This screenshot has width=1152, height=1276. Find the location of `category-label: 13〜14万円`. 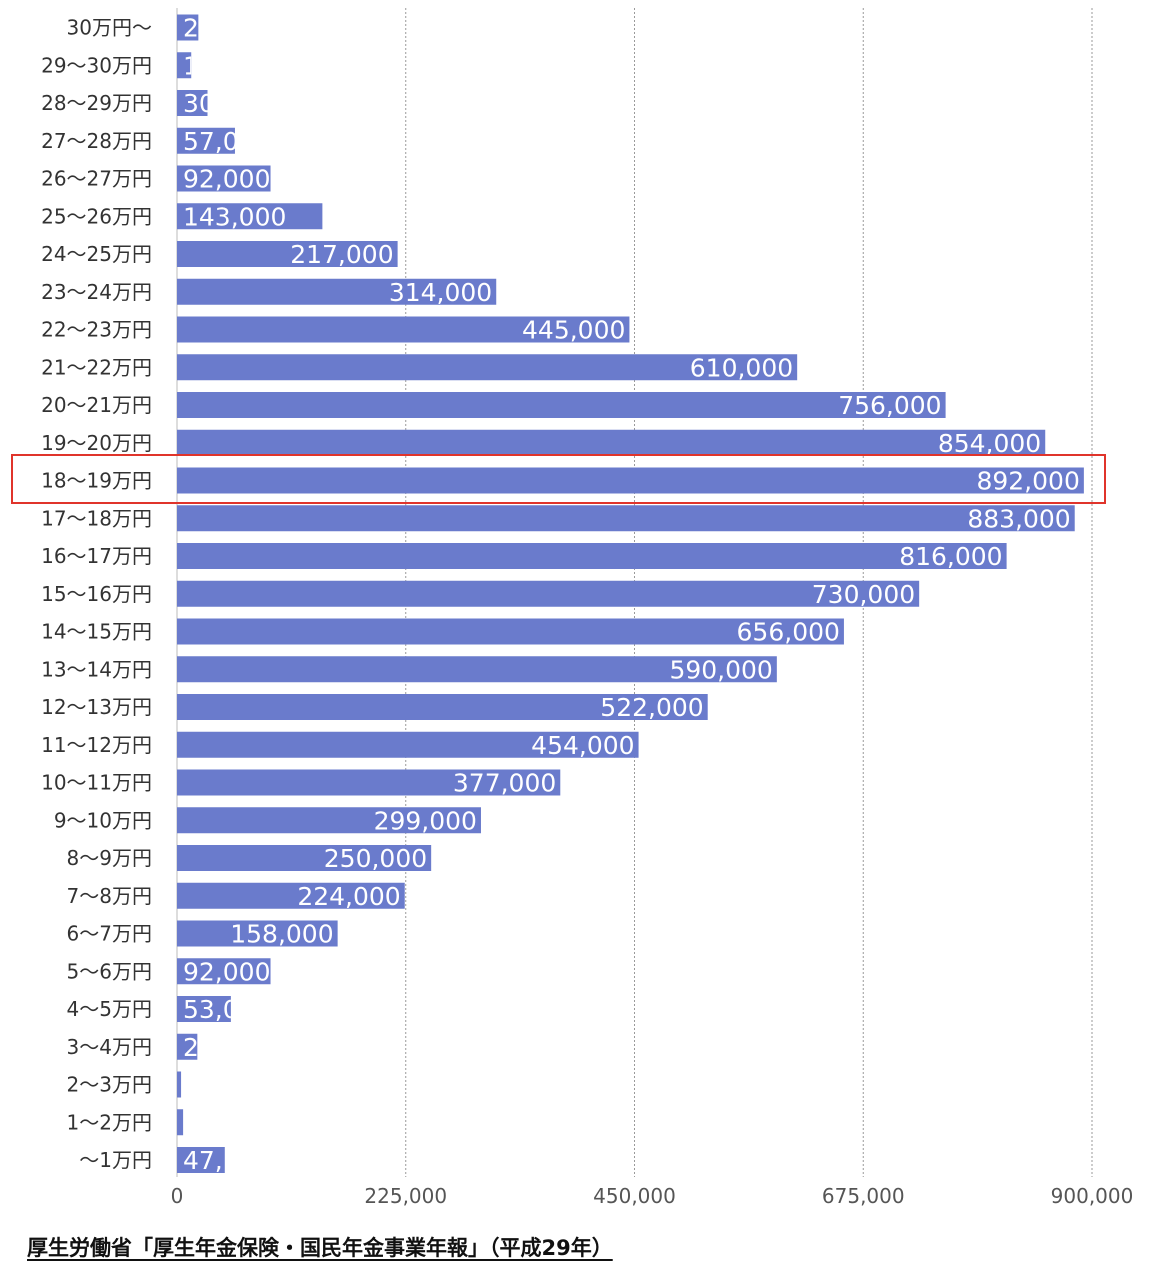

category-label: 13〜14万円 is located at coordinates (96, 669).